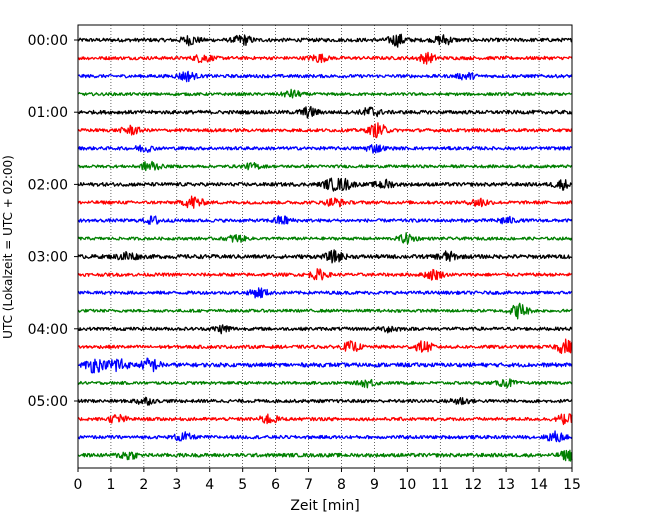 The height and width of the screenshot is (520, 650). Describe the element at coordinates (327, 480) in the screenshot. I see `x-ticks: 0 1 2 3 4 5 6 7 8 9 10 11 12 13 14 15` at that location.